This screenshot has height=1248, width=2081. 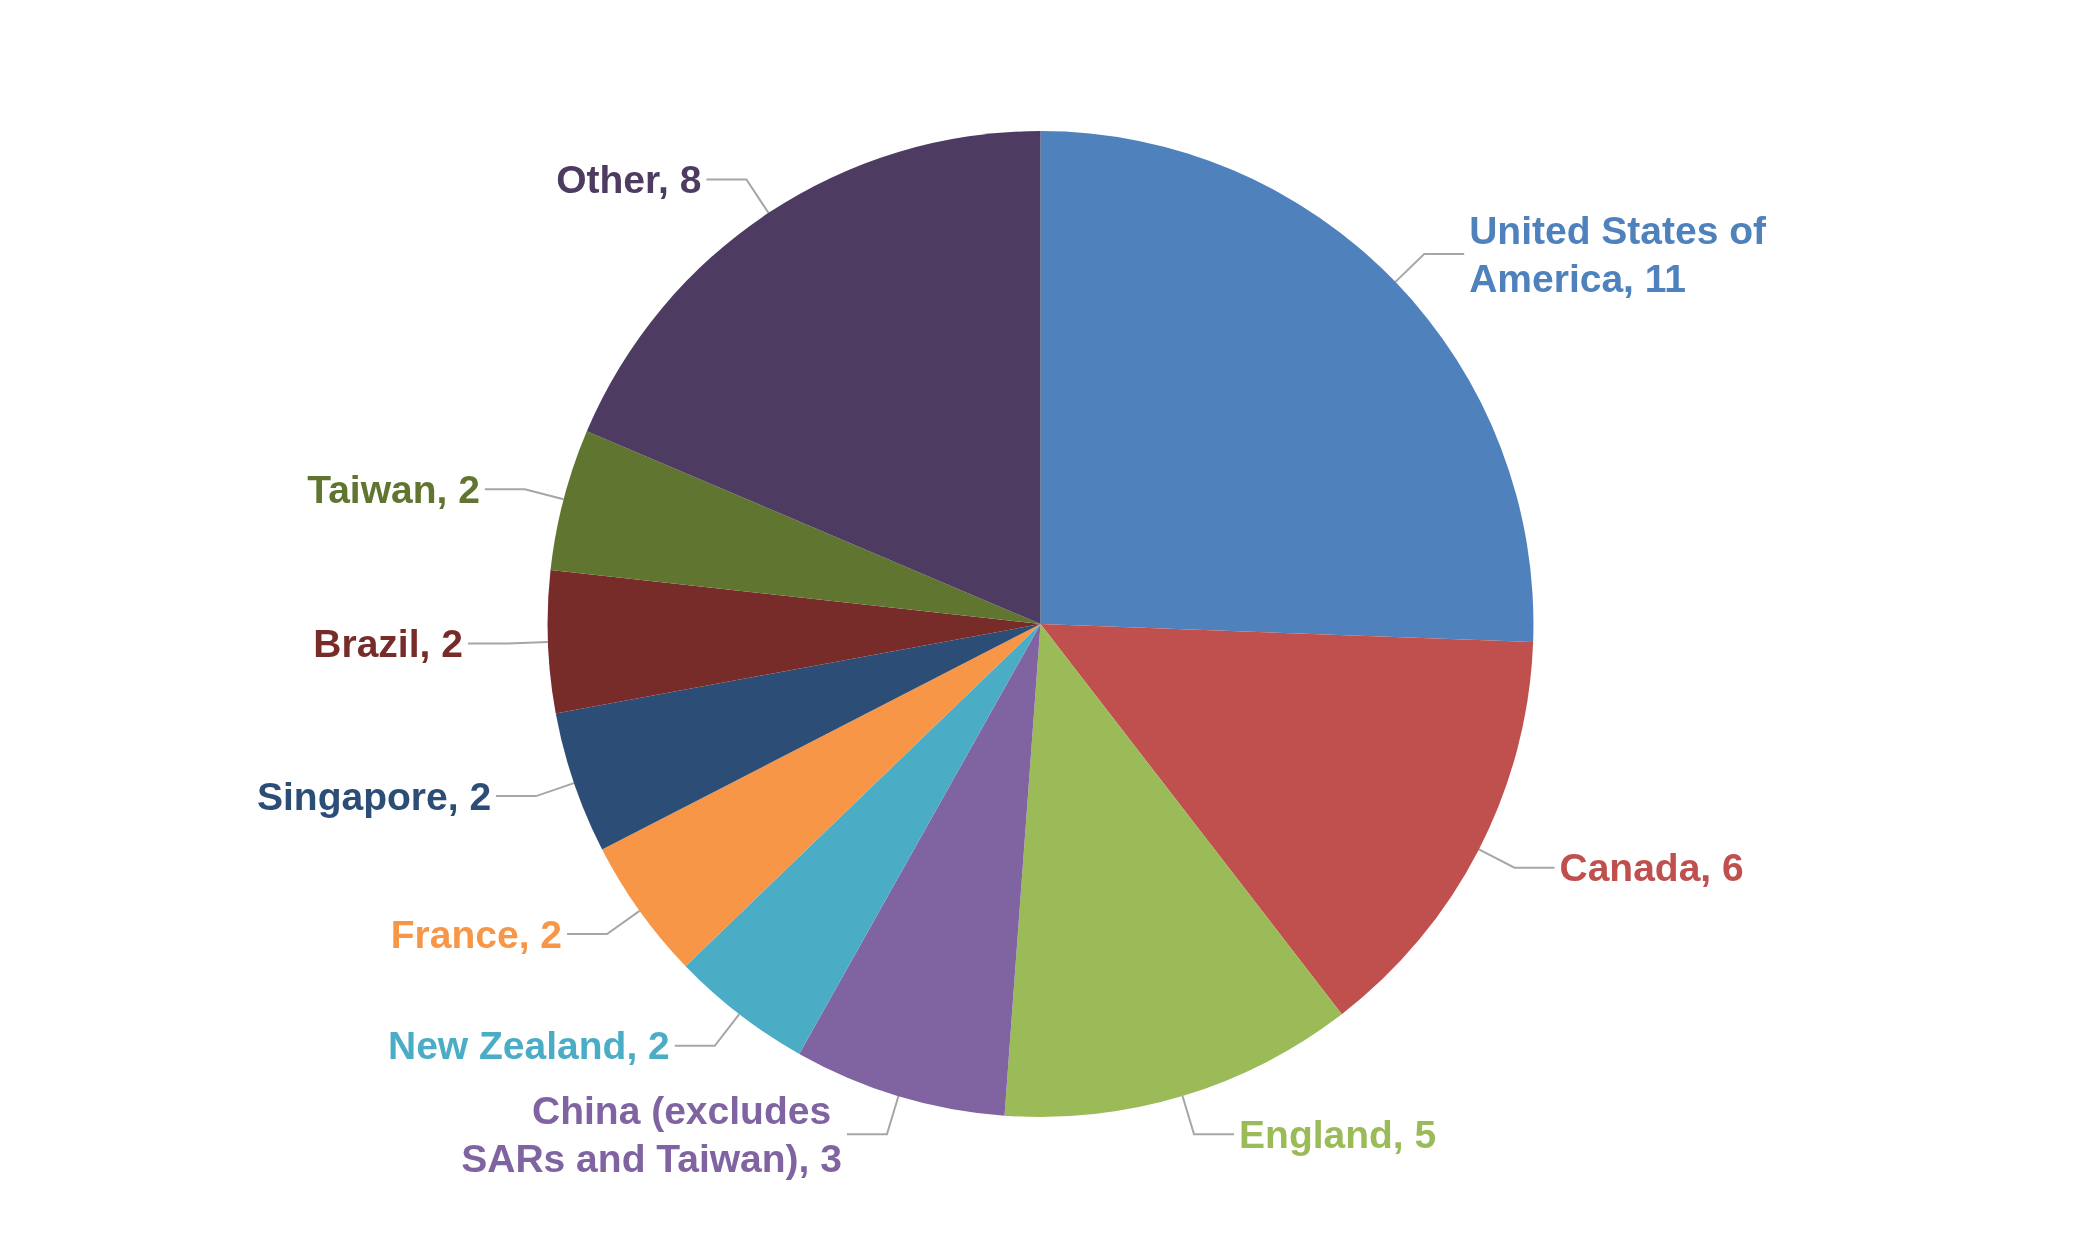 I want to click on slice-label: United States of America, 11, so click(x=1623, y=254).